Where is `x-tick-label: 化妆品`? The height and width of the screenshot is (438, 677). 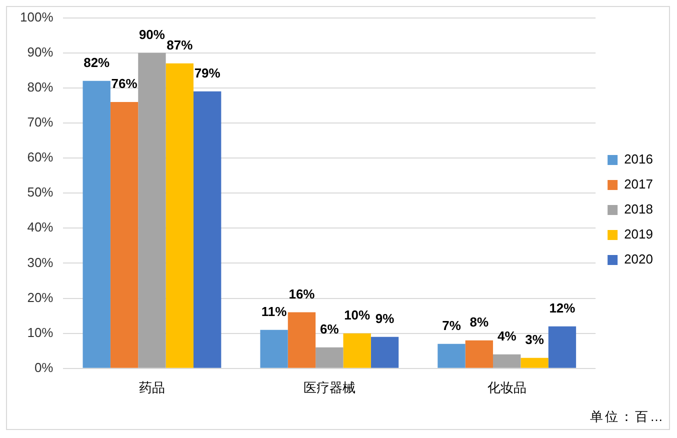 x-tick-label: 化妆品 is located at coordinates (506, 387).